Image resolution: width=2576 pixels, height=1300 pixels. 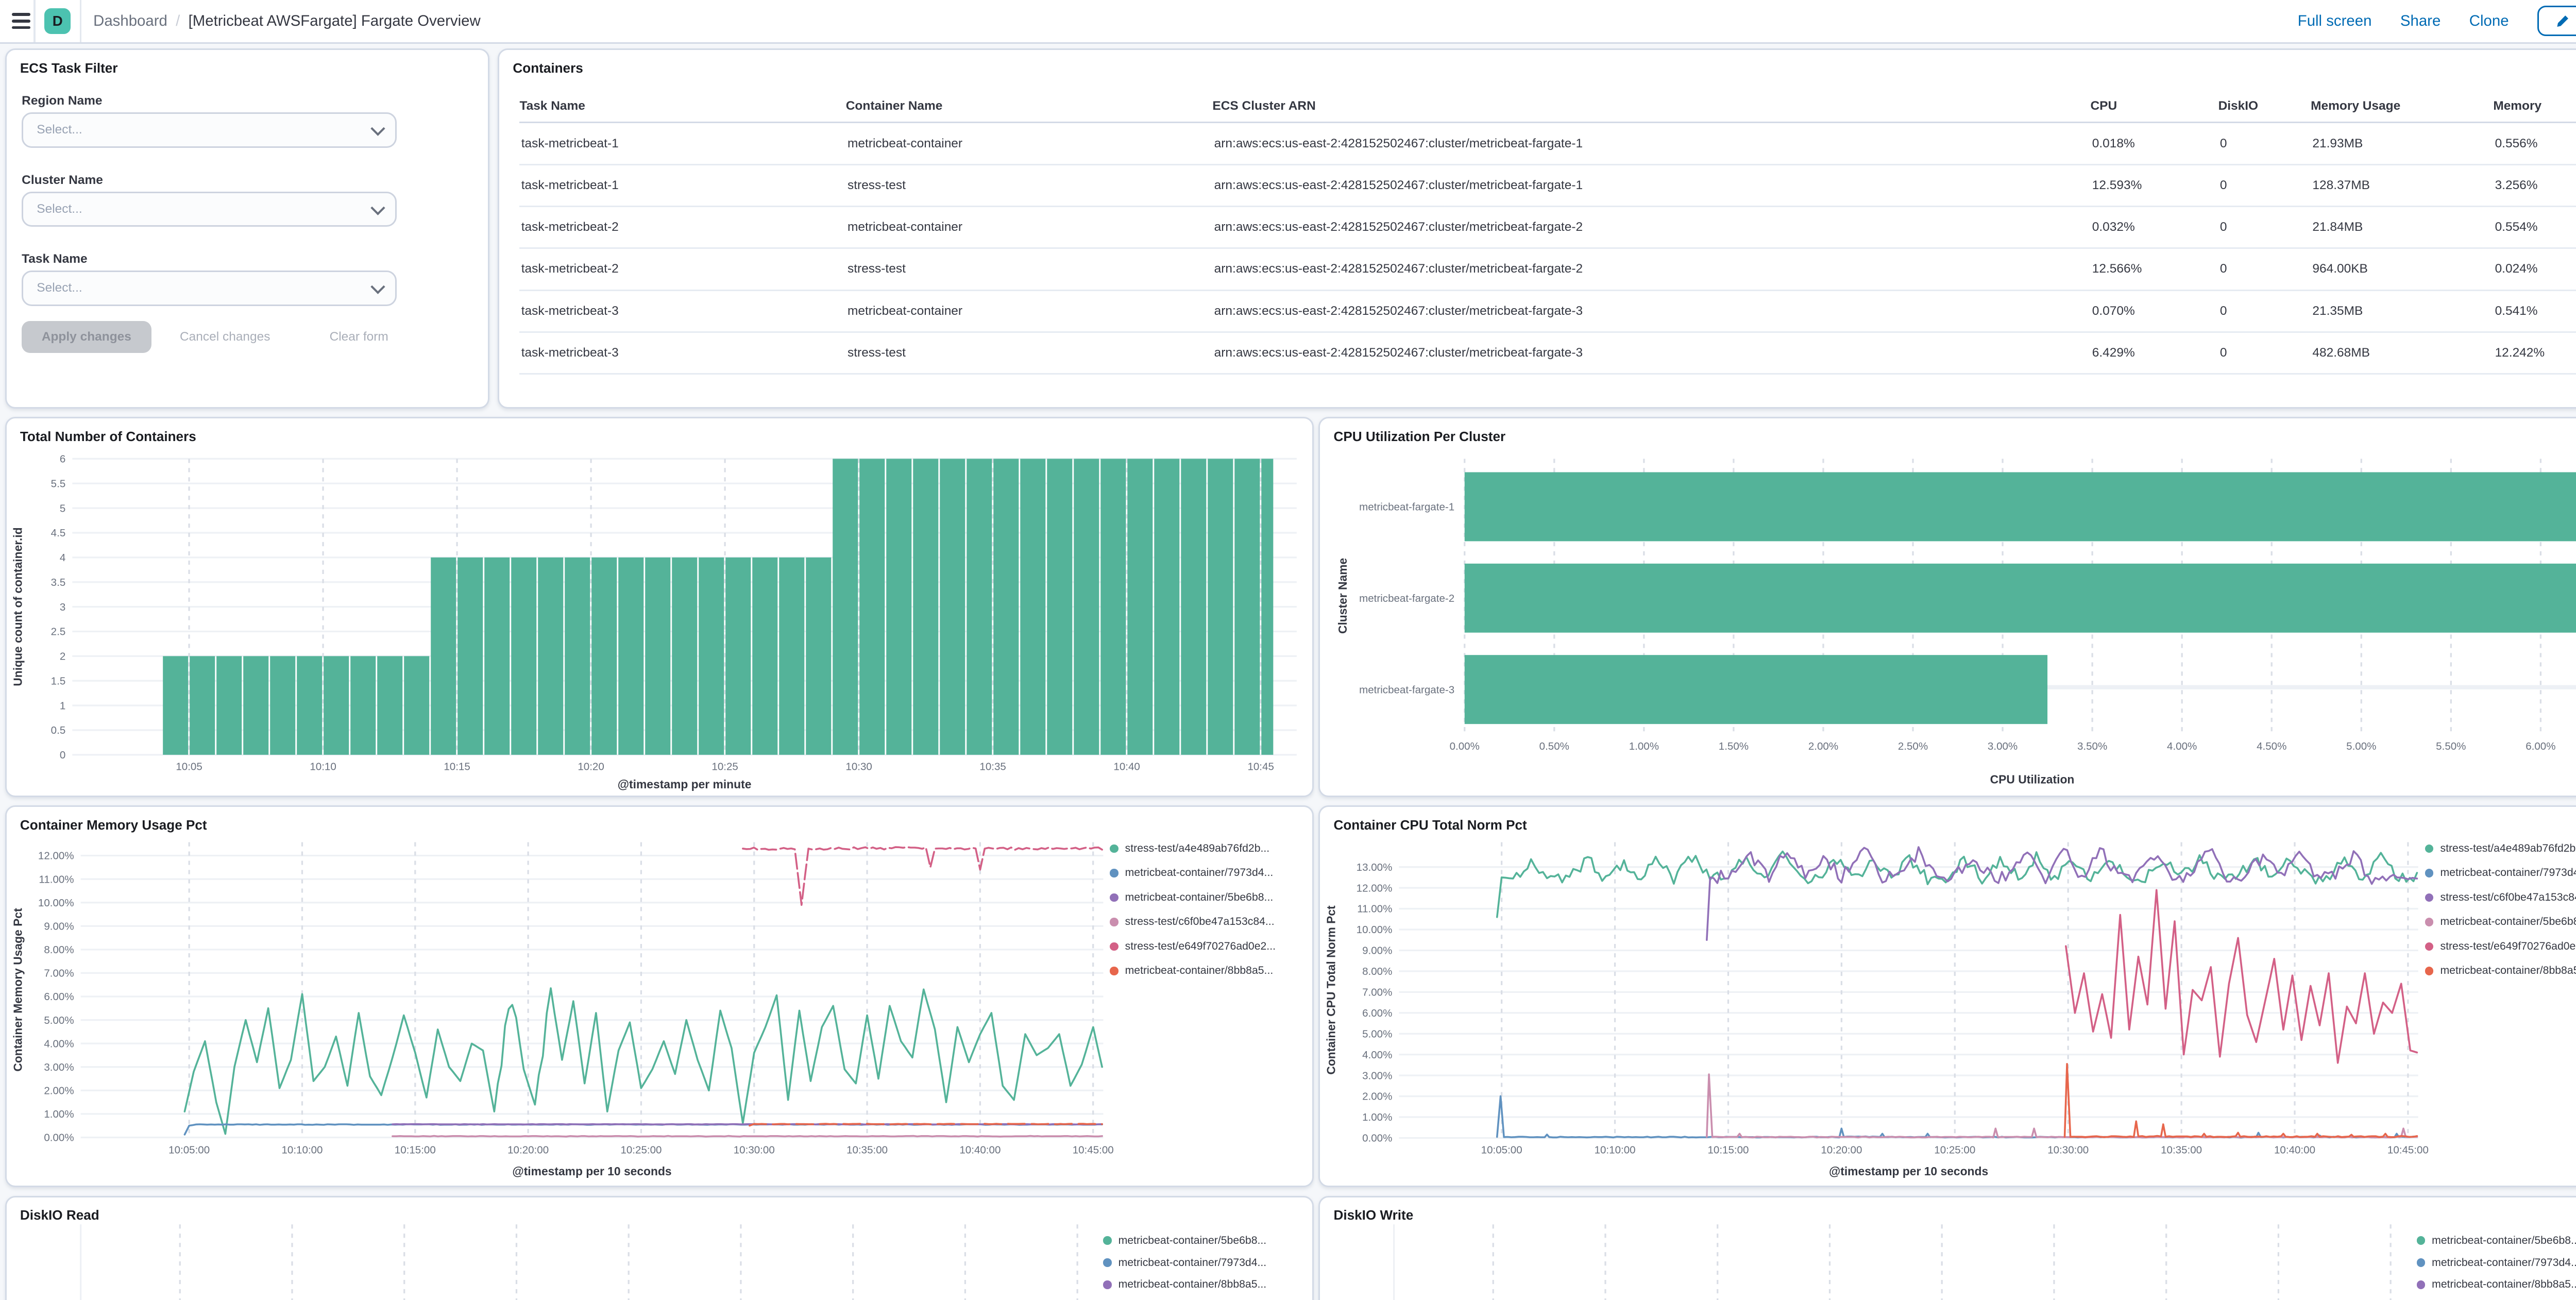 I want to click on svg-text: 2, so click(x=62, y=657).